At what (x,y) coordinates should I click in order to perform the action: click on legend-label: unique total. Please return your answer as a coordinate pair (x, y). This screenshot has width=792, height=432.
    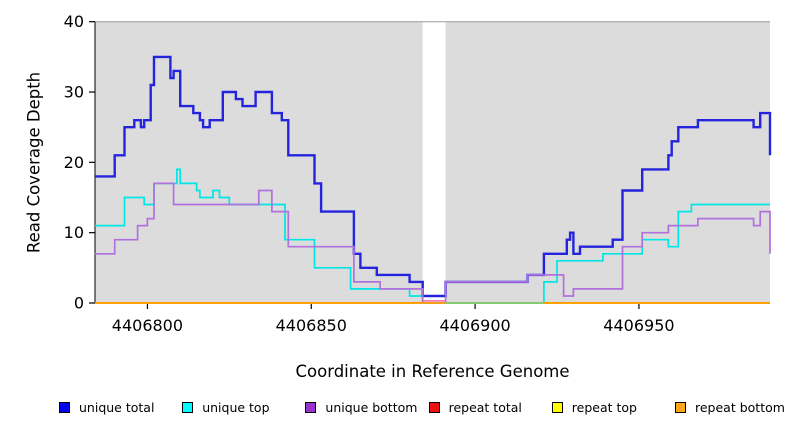
    Looking at the image, I should click on (117, 407).